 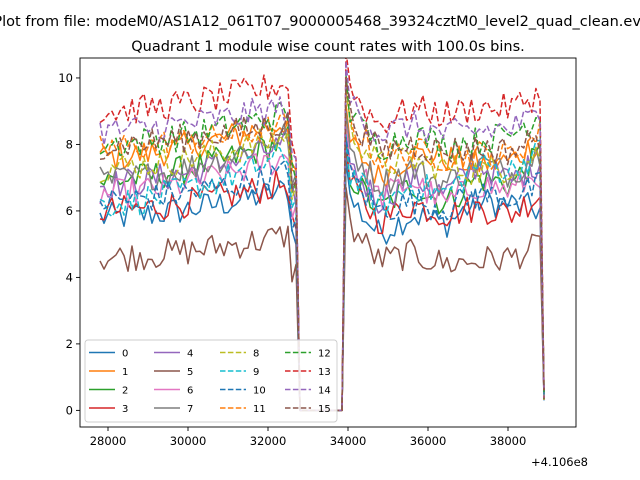 What do you see at coordinates (256, 372) in the screenshot?
I see `legend-label-9: 9` at bounding box center [256, 372].